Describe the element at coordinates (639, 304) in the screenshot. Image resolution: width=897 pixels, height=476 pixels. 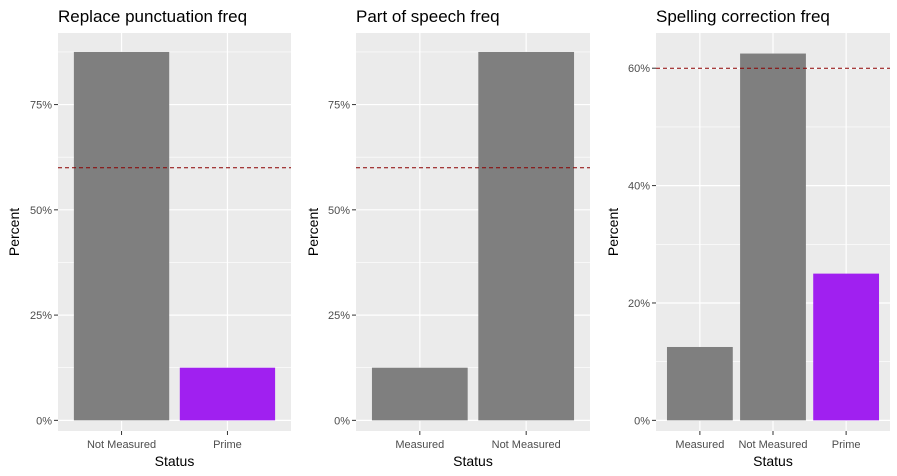
I see `y-tick-label: 20%` at that location.